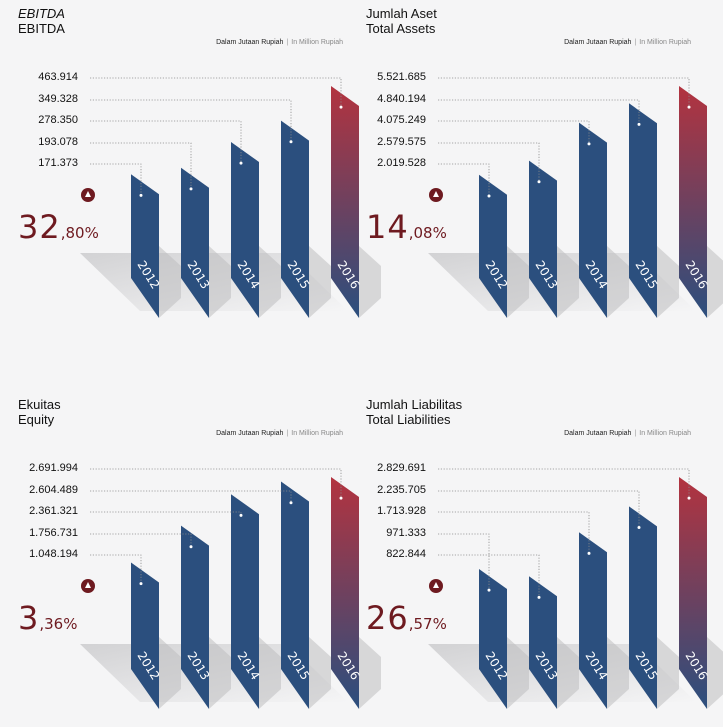 The image size is (723, 727). Describe the element at coordinates (53, 468) in the screenshot. I see `value-label: 2.691.994` at that location.